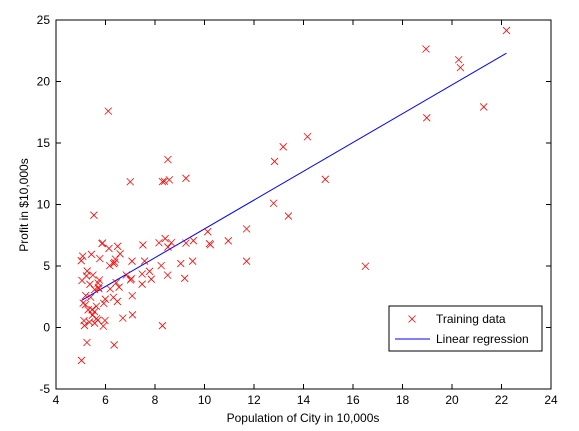 Image resolution: width=579 pixels, height=431 pixels. Describe the element at coordinates (24, 204) in the screenshot. I see `y-axis-title: Profit in $10,000s` at that location.